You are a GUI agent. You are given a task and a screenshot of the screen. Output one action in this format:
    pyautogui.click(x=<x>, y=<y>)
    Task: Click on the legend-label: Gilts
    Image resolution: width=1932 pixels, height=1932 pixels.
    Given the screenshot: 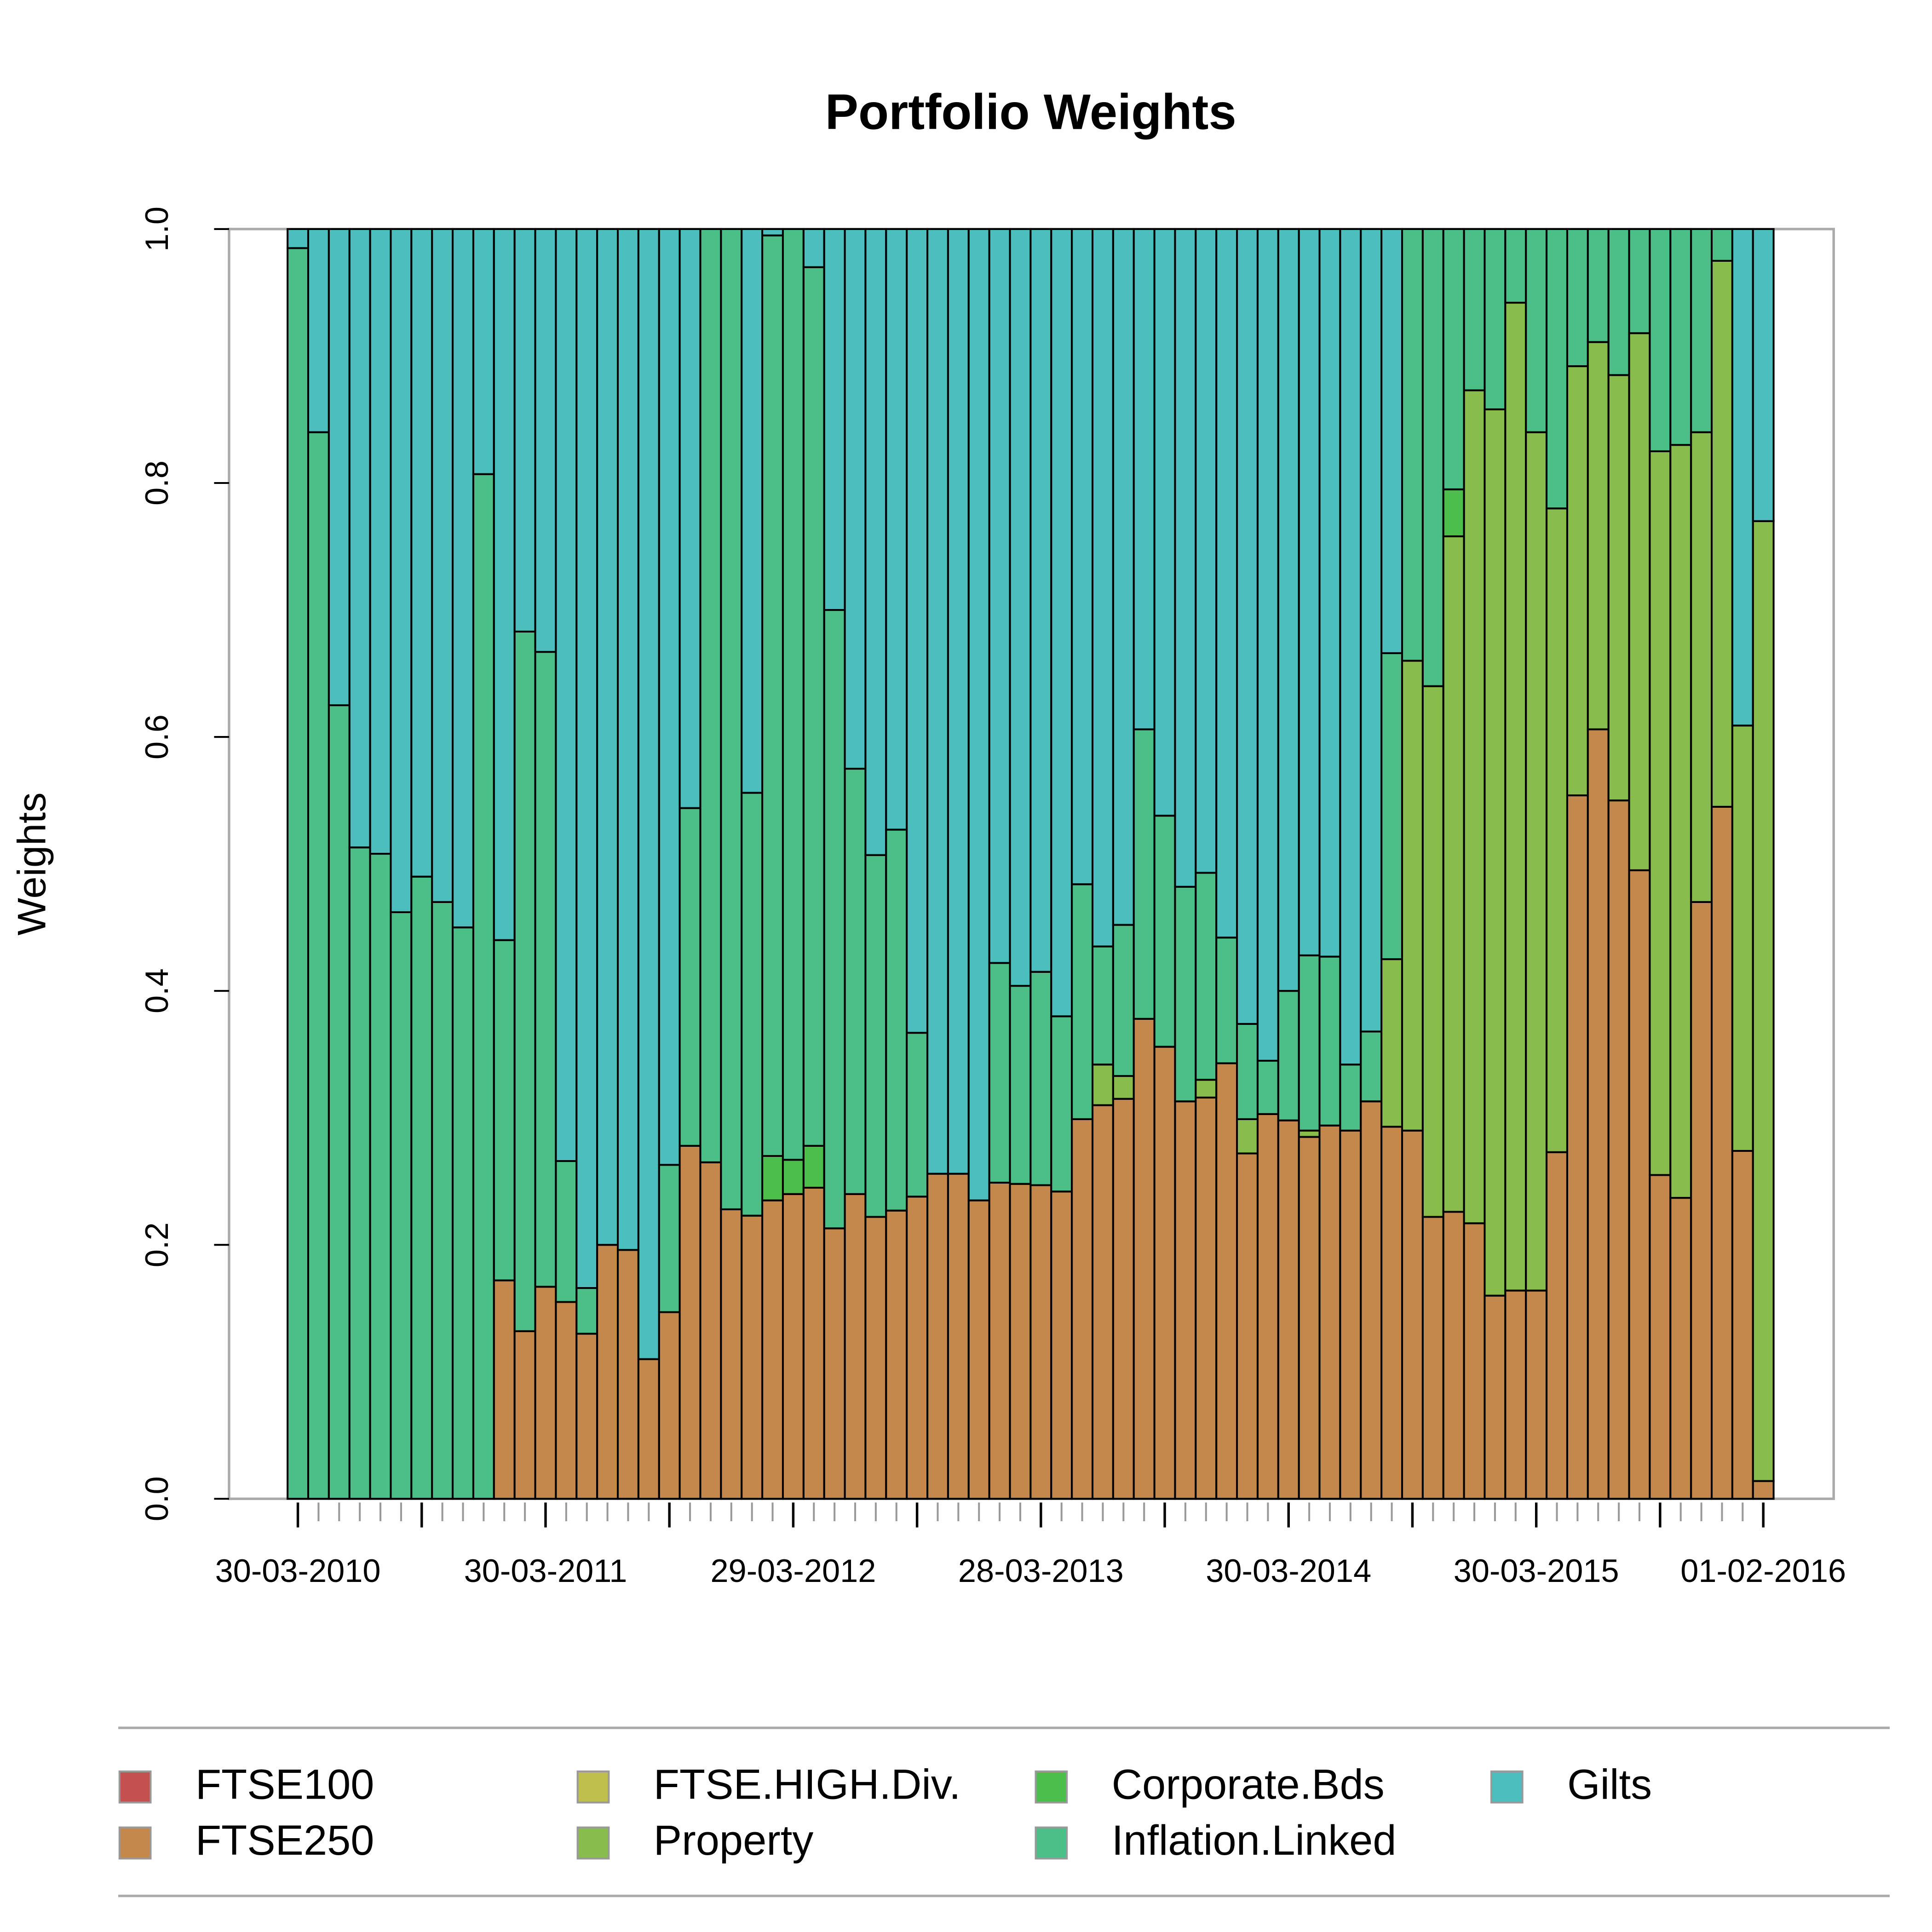 What is the action you would take?
    pyautogui.click(x=1609, y=1784)
    